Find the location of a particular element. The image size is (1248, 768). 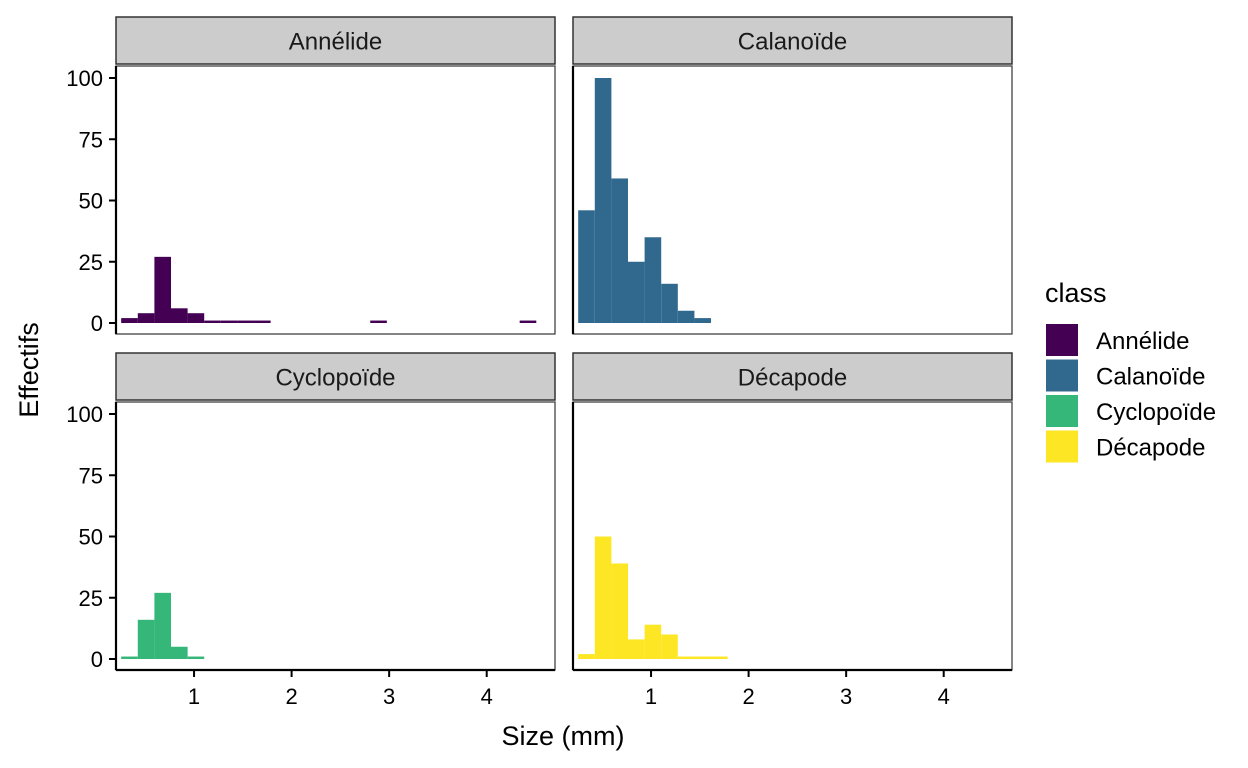

facet-decapode: Décapode is located at coordinates (792, 511).